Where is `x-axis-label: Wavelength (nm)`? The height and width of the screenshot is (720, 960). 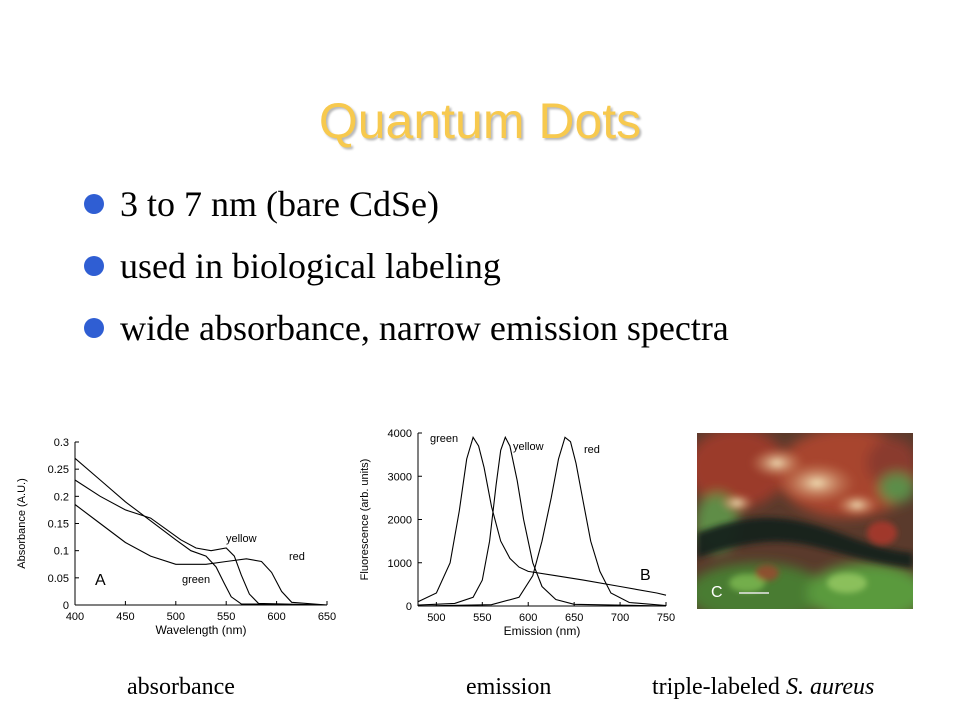 x-axis-label: Wavelength (nm) is located at coordinates (201, 630).